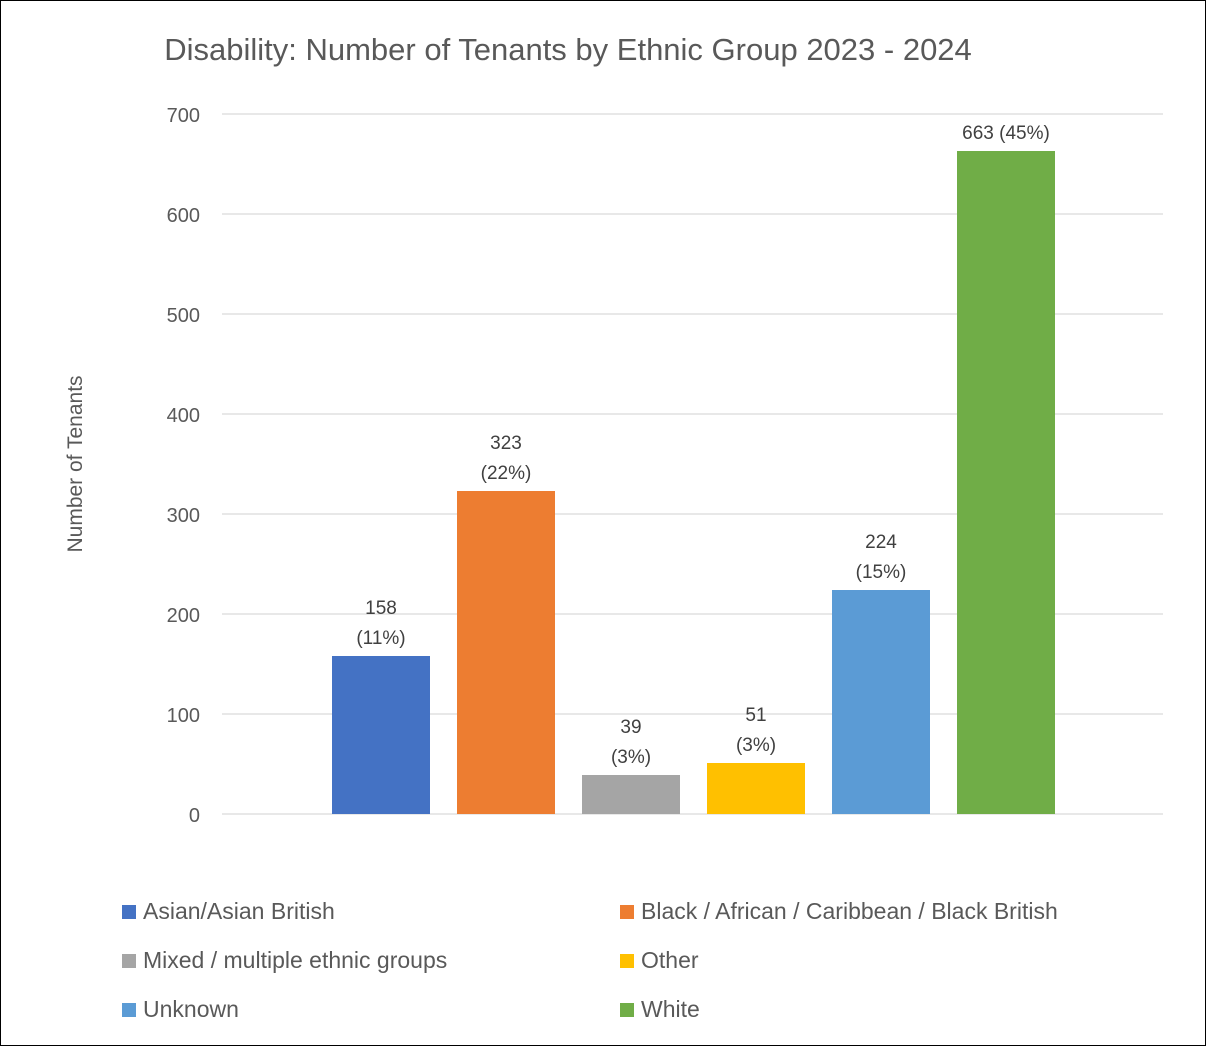 This screenshot has width=1206, height=1046. Describe the element at coordinates (670, 1009) in the screenshot. I see `legend-label: White` at that location.